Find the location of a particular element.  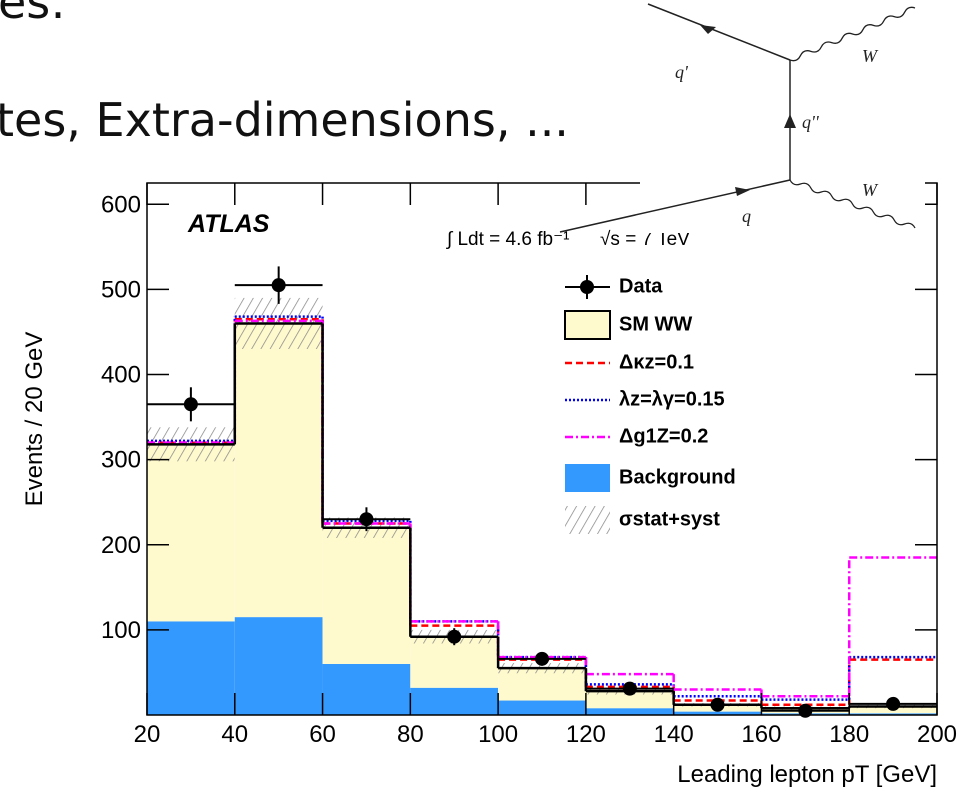

y-tick-label: 500 is located at coordinates (121, 289).